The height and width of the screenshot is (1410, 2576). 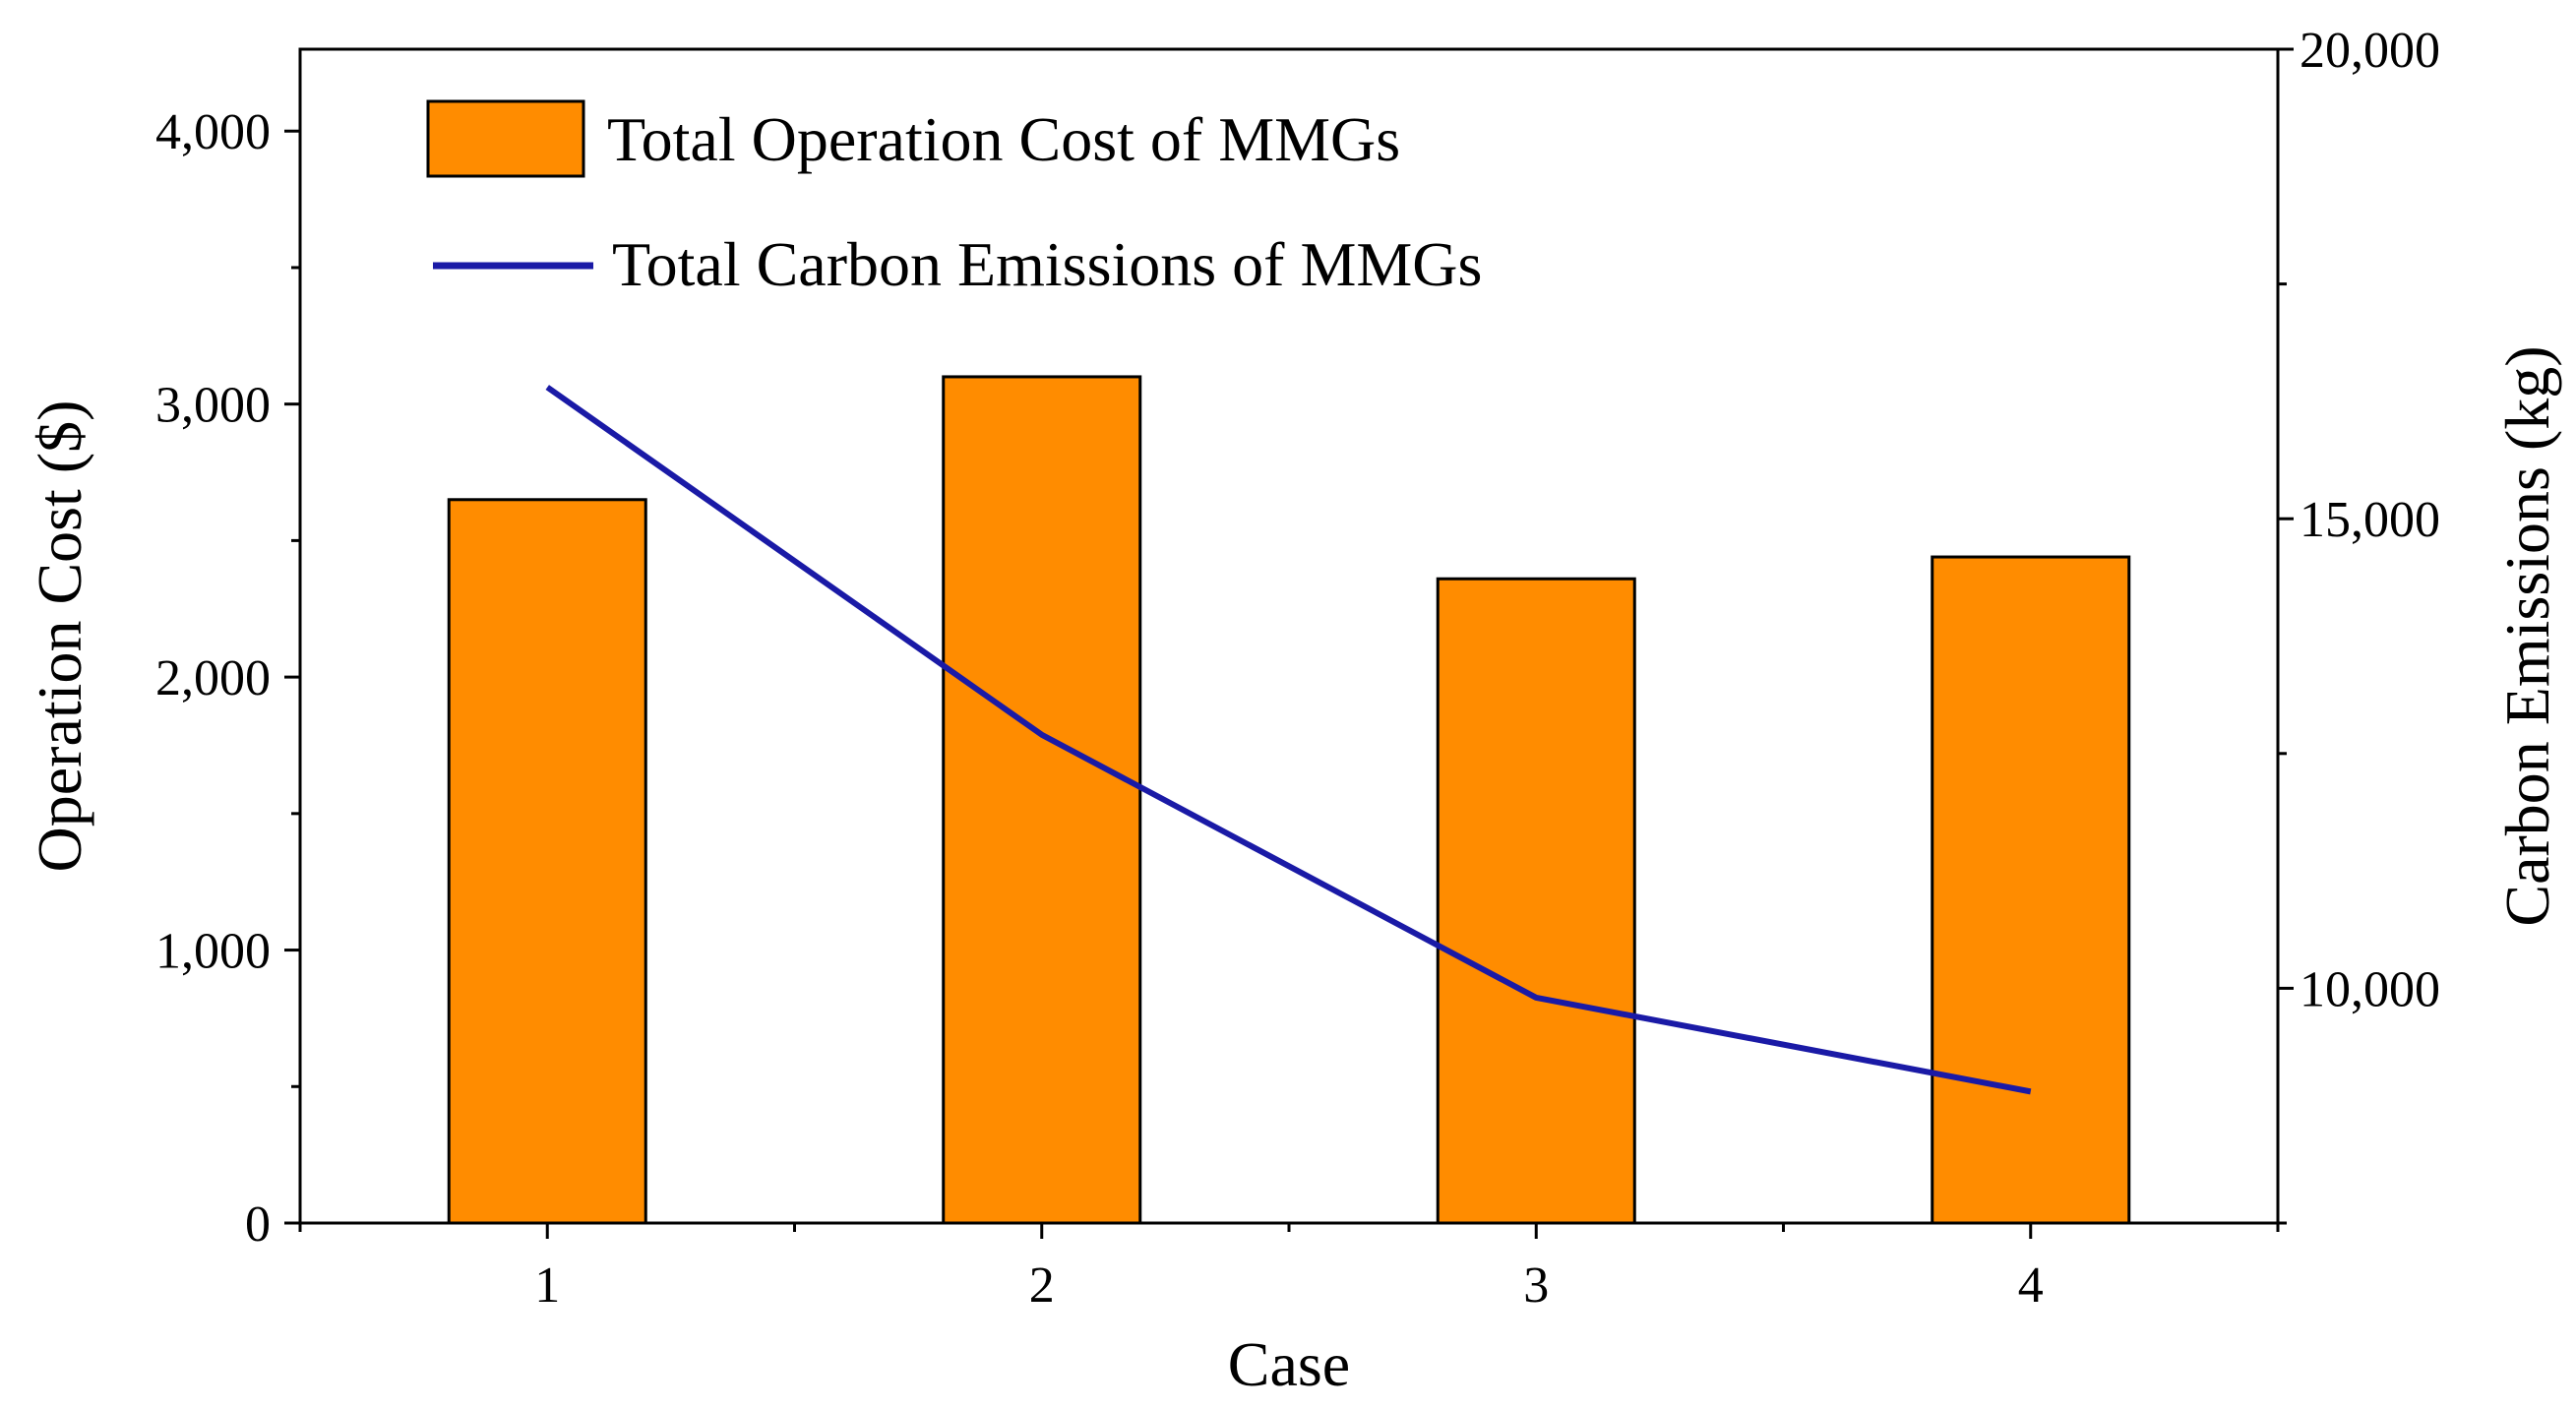 I want to click on y-tick-label: 4,000, so click(x=213, y=132).